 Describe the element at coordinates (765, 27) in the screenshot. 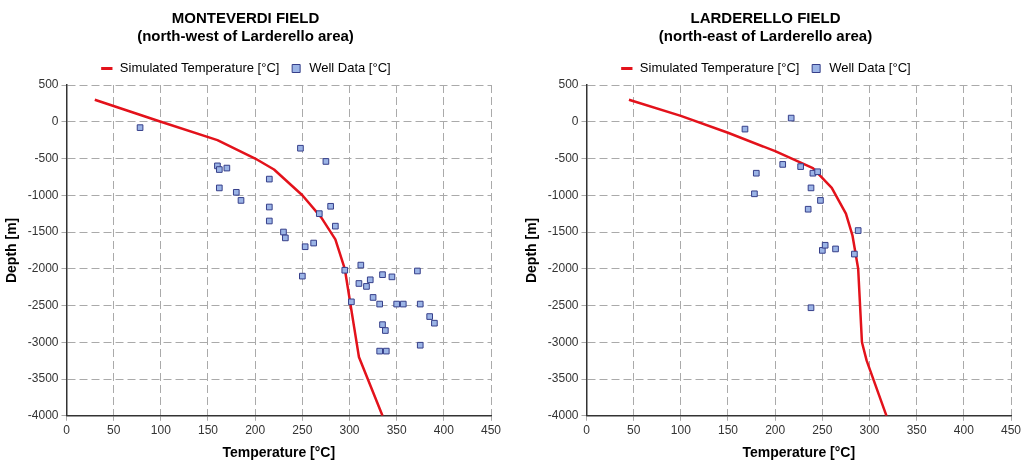

I see `chart-title: LARDERELLO FIELD (north-east of Larderello area)` at that location.